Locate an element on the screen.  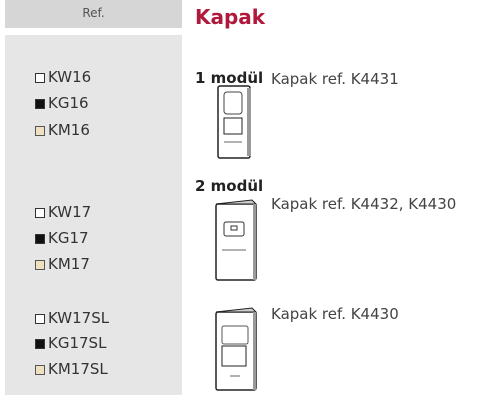
code-text: KM16 is located at coordinates (69, 130).